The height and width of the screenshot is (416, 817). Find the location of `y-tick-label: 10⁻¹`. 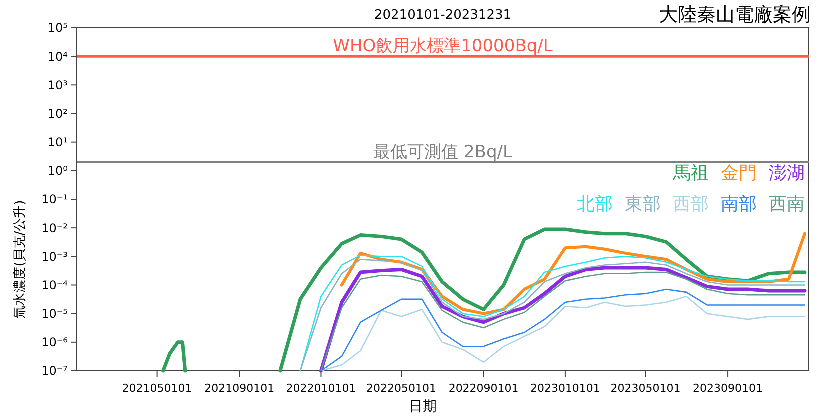

y-tick-label: 10⁻¹ is located at coordinates (55, 199).